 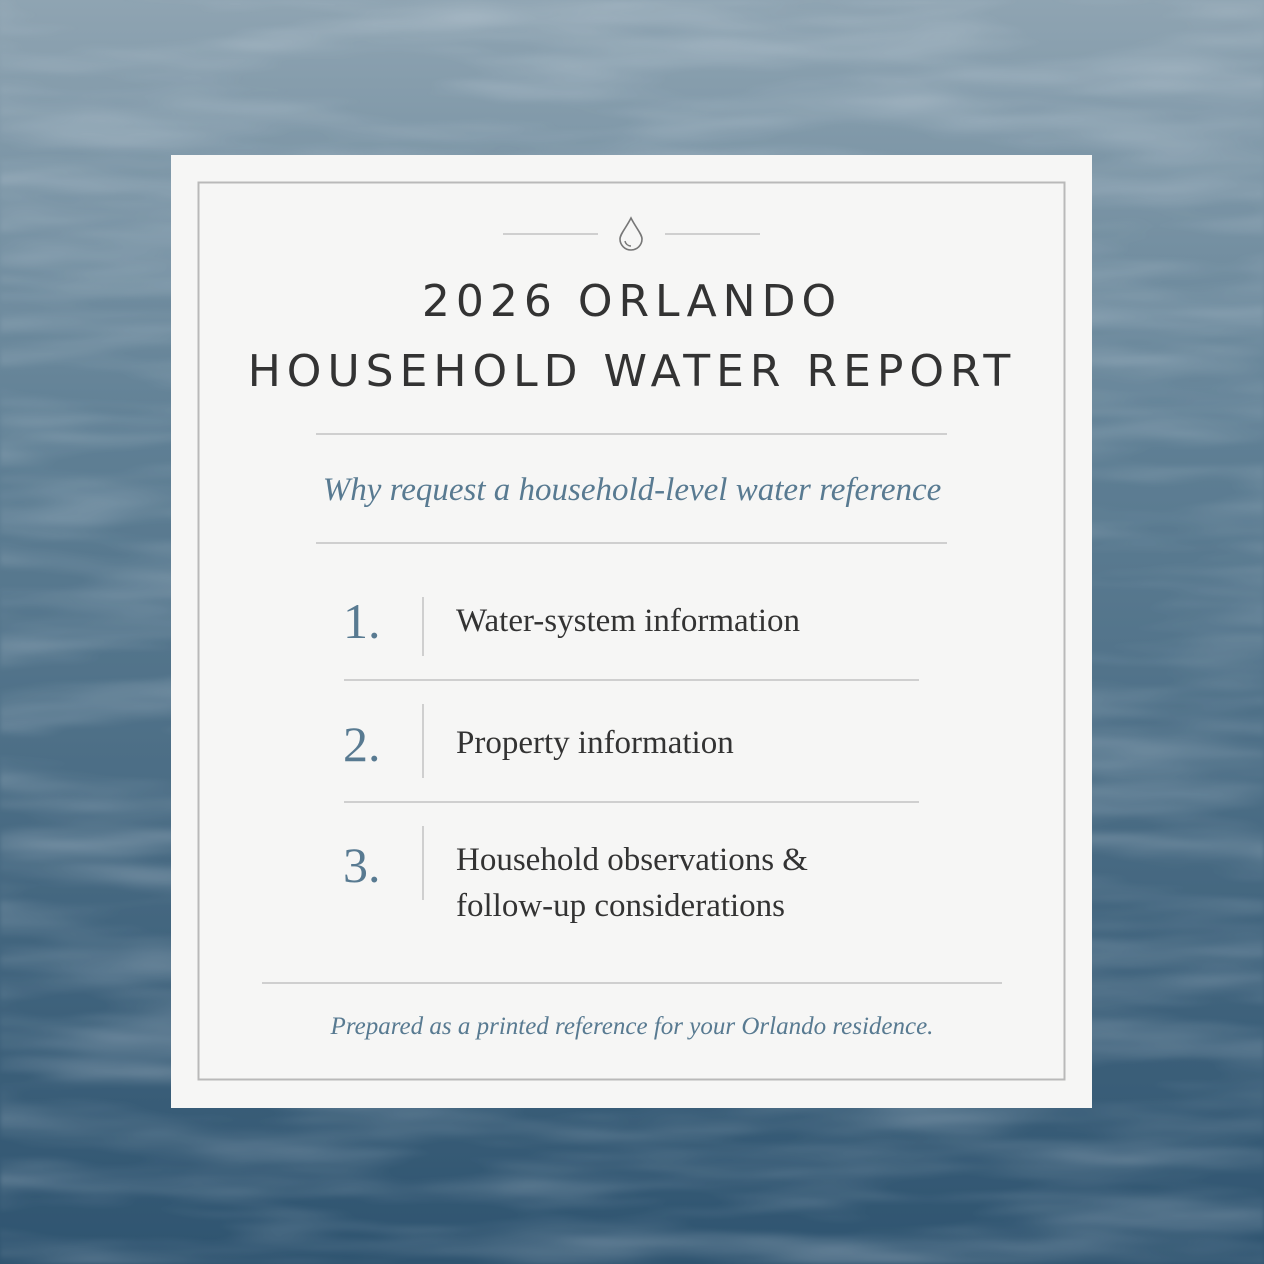 What do you see at coordinates (362, 744) in the screenshot?
I see `item-number: 2.` at bounding box center [362, 744].